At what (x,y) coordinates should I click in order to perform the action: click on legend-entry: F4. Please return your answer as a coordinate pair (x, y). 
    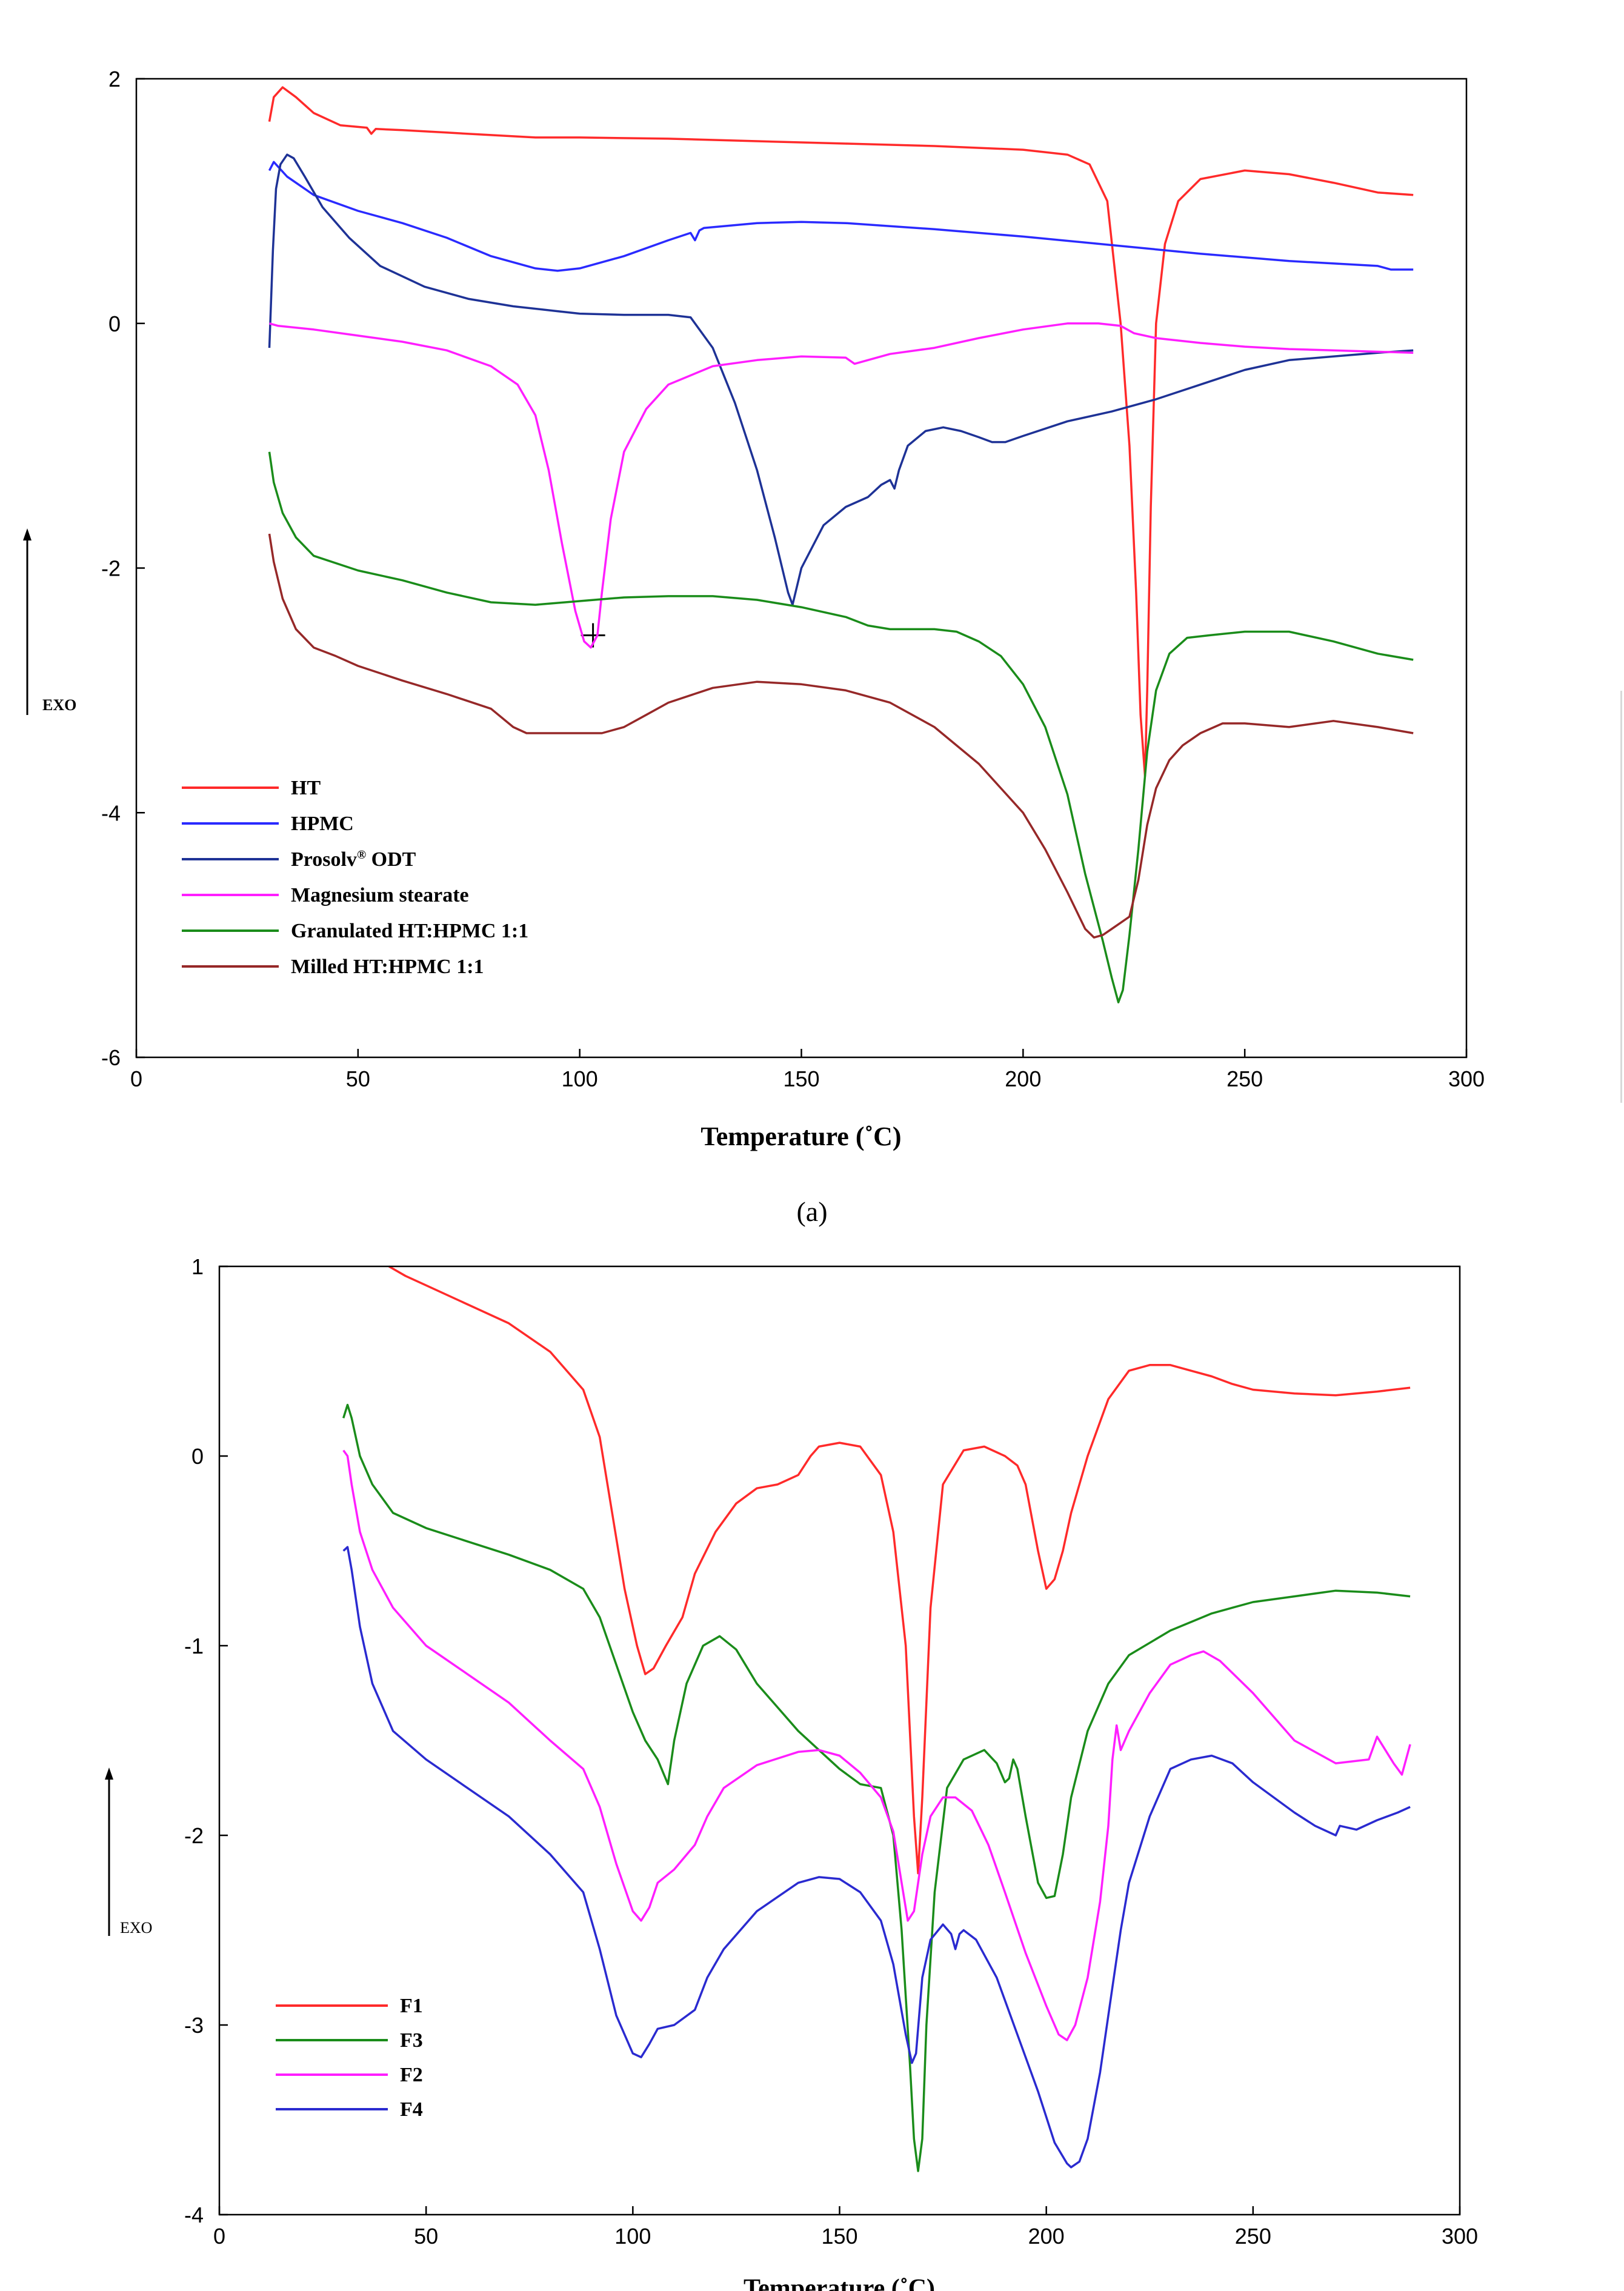
    Looking at the image, I should click on (350, 2109).